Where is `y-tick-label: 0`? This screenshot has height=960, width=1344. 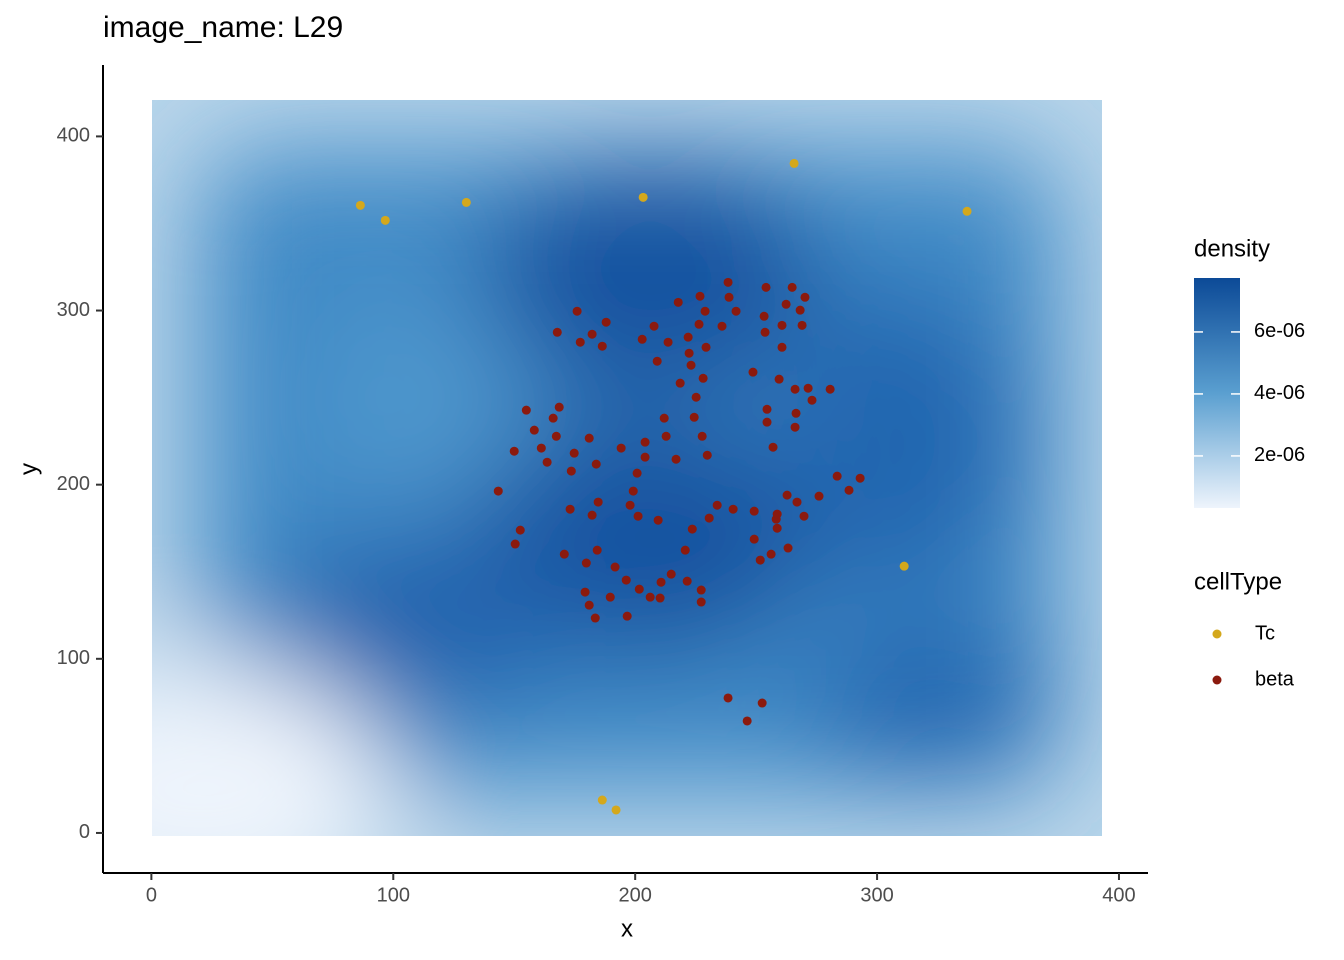
y-tick-label: 0 is located at coordinates (84, 832).